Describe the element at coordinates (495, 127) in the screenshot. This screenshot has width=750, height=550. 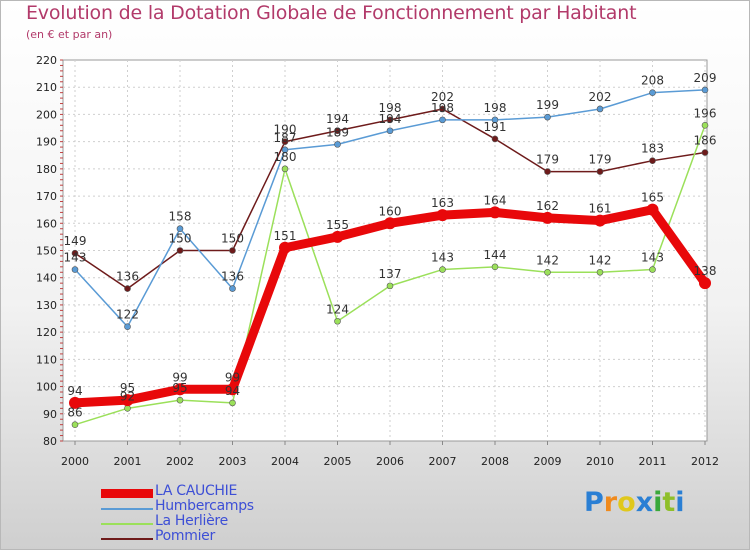
I see `data-label: 191` at that location.